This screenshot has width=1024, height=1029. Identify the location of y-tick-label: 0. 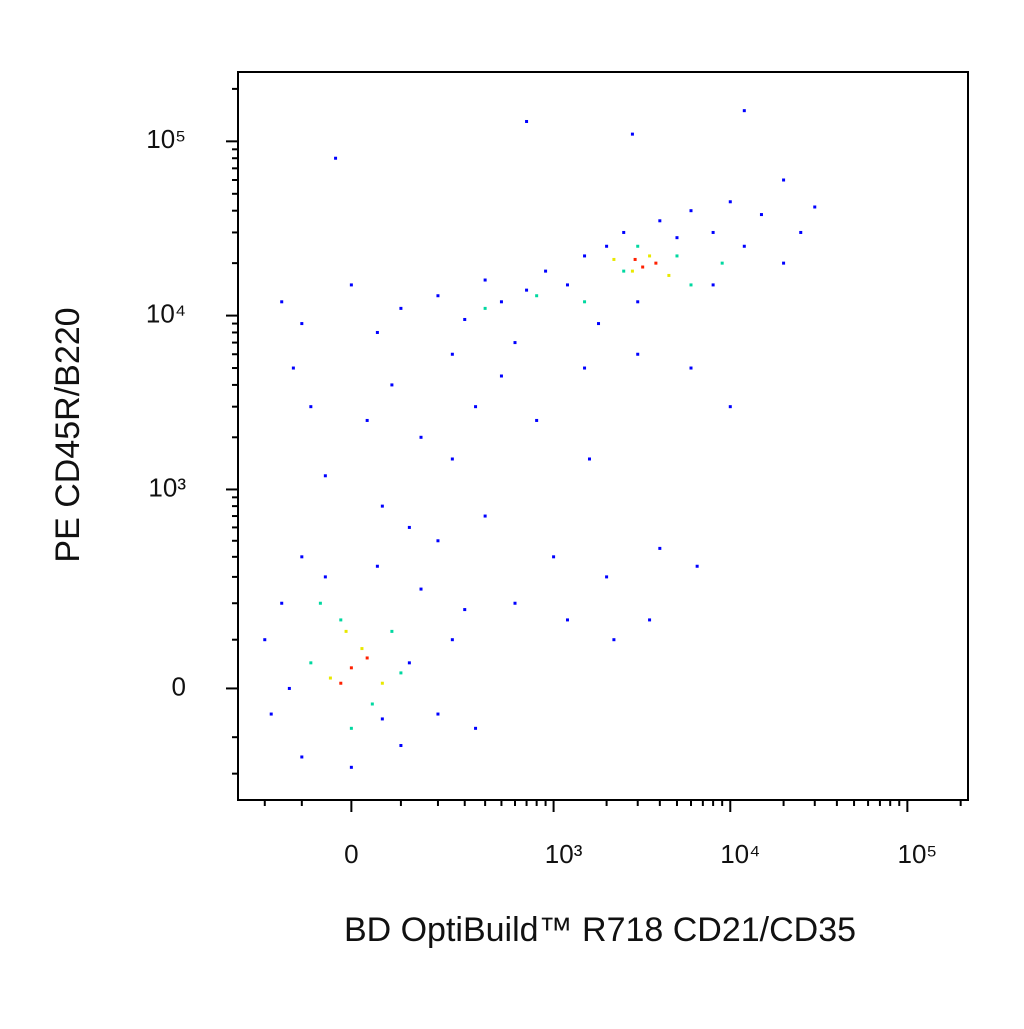
(179, 686).